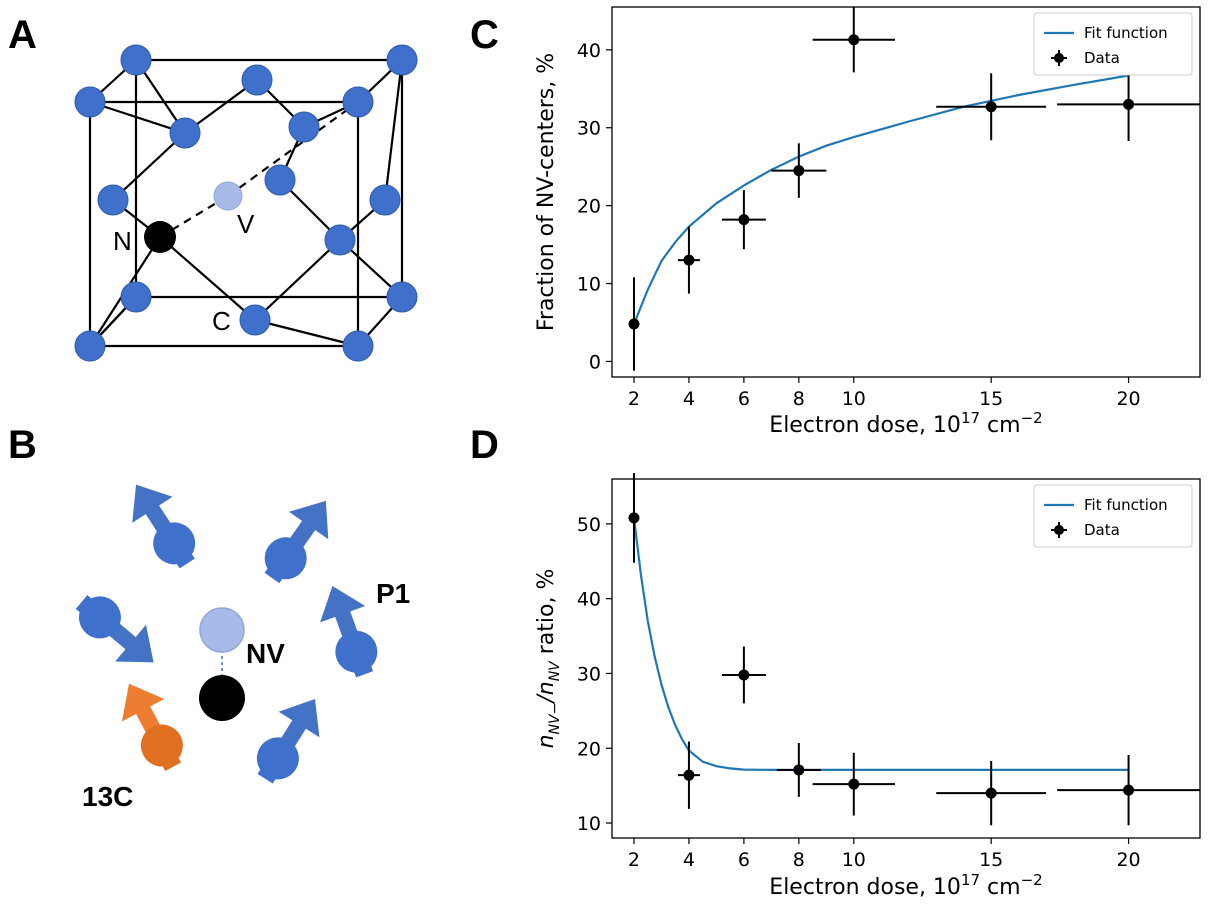 This screenshot has height=909, width=1214. I want to click on vacancy-label: V, so click(246, 224).